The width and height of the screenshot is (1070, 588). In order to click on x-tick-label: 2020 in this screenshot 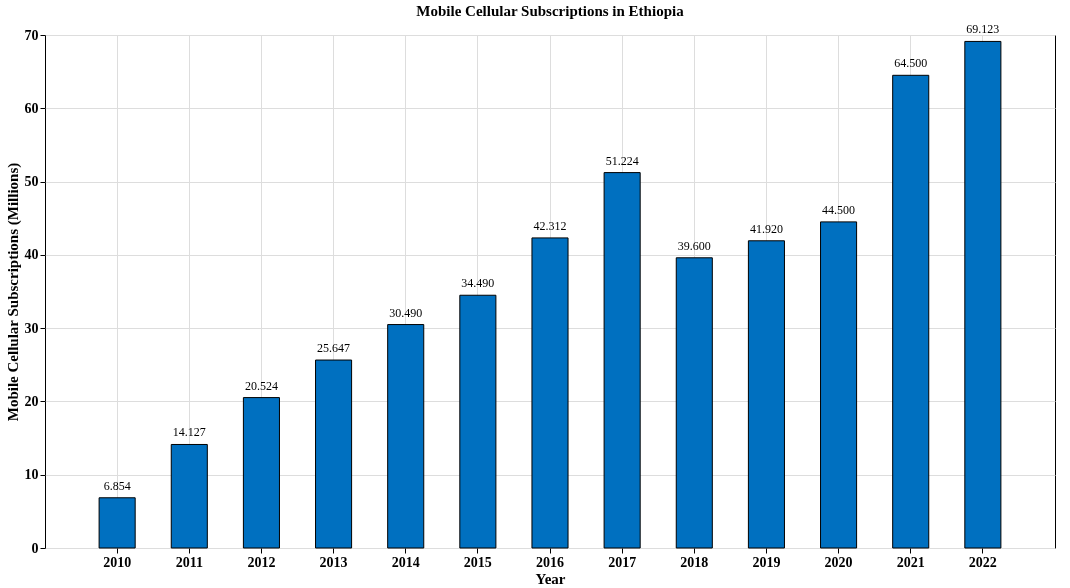, I will do `click(838, 562)`.